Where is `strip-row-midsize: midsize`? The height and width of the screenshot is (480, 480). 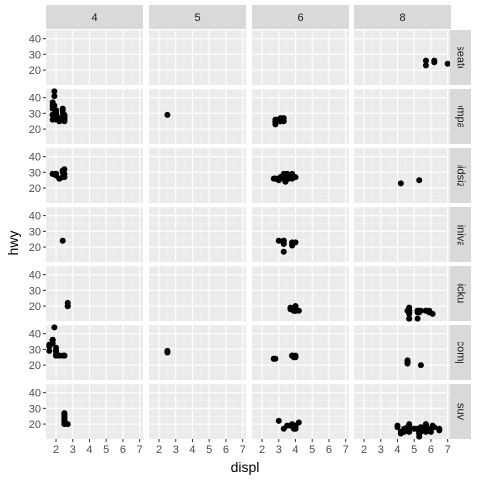
strip-row-midsize: midsize is located at coordinates (460, 175).